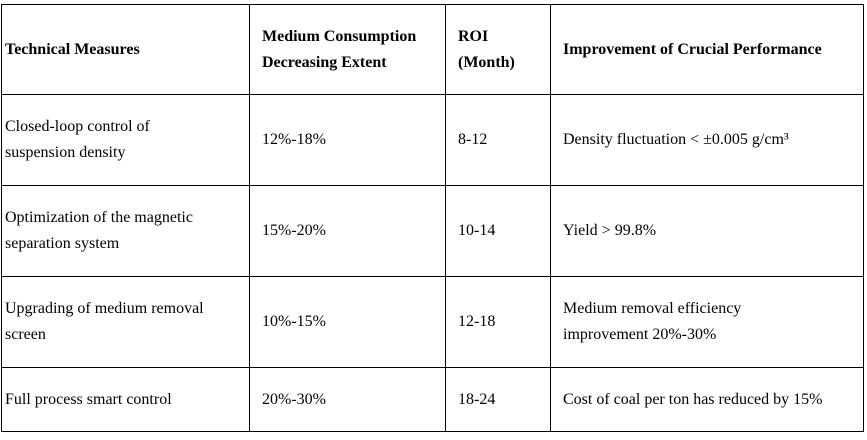  What do you see at coordinates (347, 49) in the screenshot?
I see `header-medium-consumption: Medium Consumption Decreasing Extent` at bounding box center [347, 49].